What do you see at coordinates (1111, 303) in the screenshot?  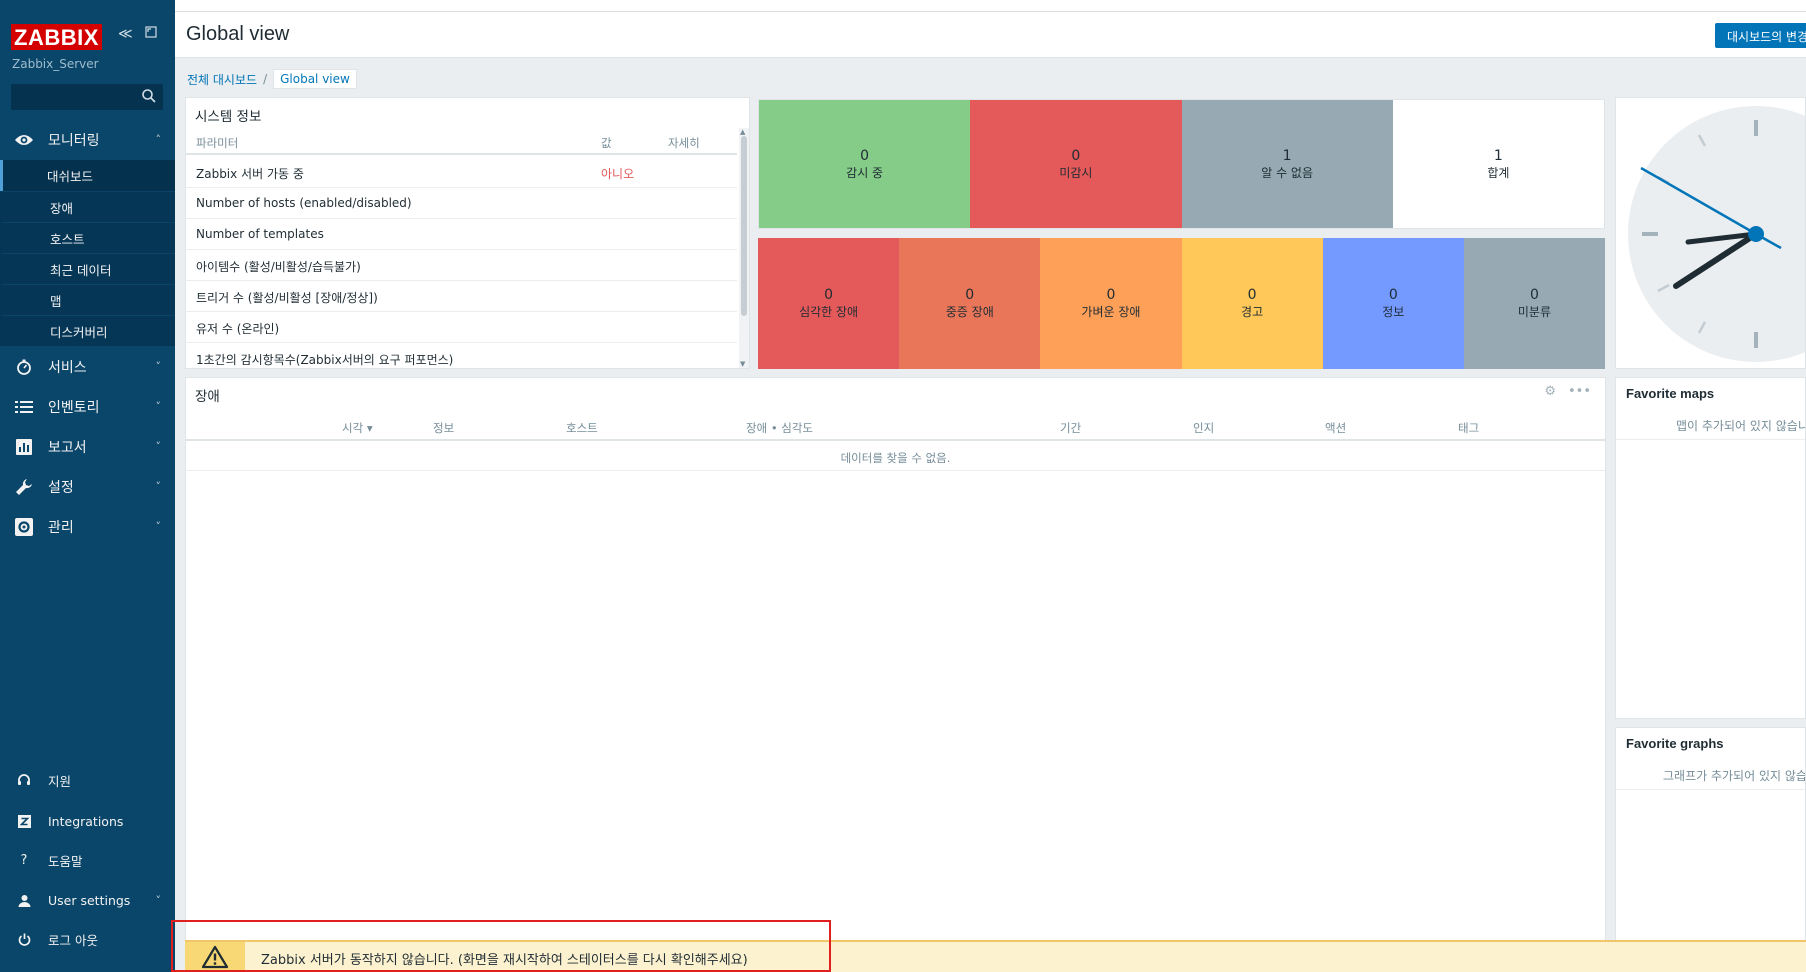 I see `severity-cell: 0 가벼운 장애` at bounding box center [1111, 303].